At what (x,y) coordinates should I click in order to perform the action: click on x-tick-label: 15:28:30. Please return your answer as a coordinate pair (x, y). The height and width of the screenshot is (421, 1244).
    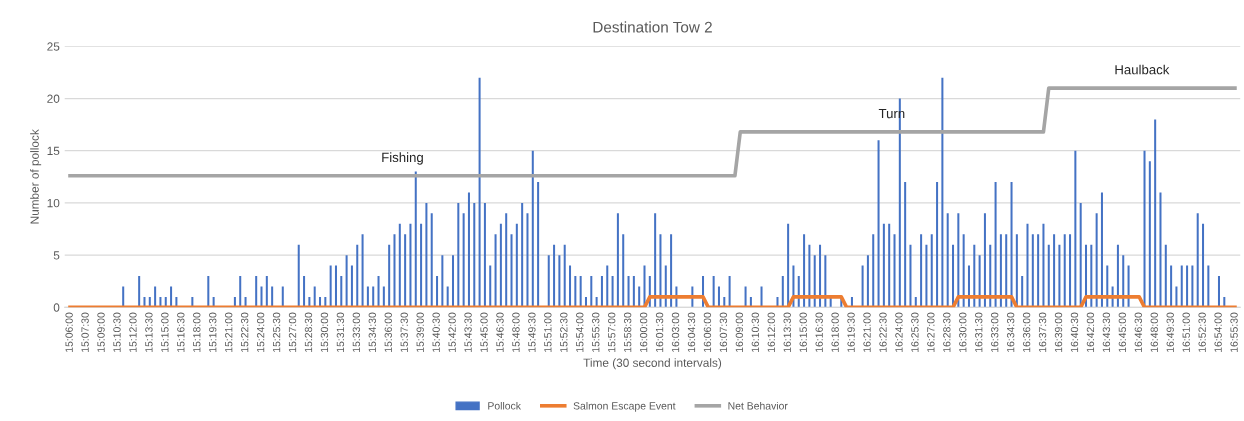
    Looking at the image, I should click on (308, 332).